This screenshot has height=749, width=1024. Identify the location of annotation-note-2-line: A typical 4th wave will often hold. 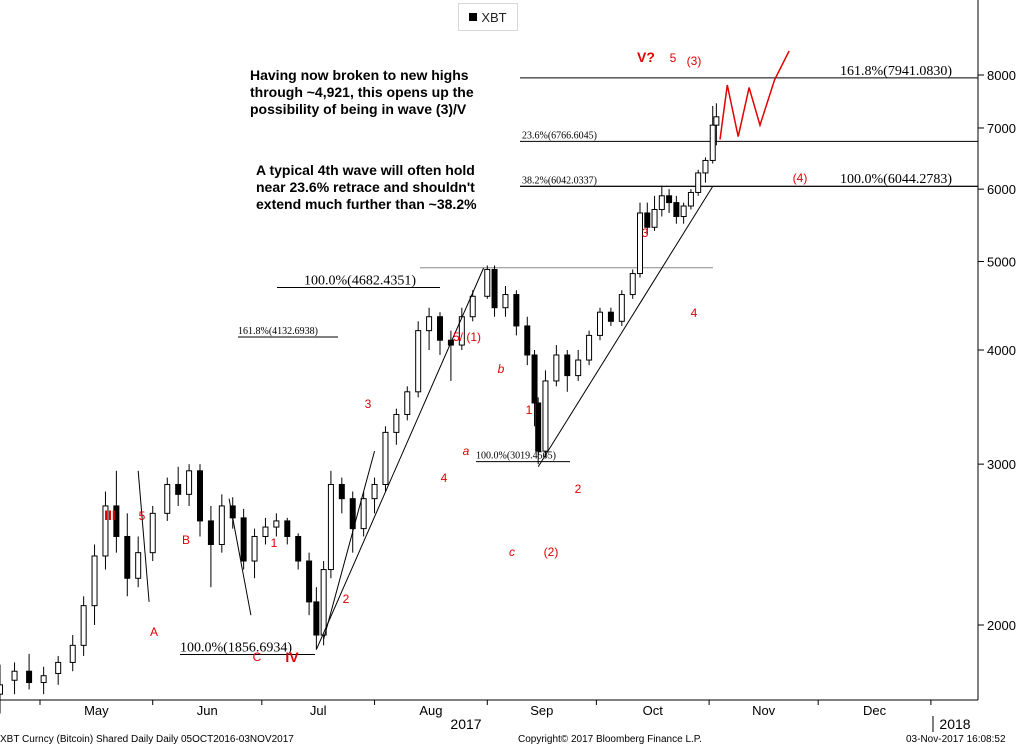
(365, 170).